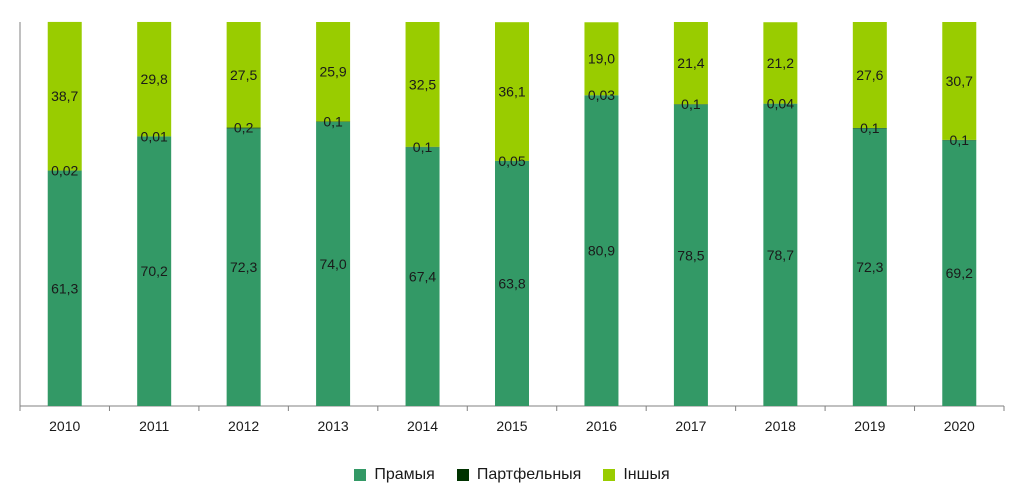  Describe the element at coordinates (360, 475) in the screenshot. I see `legend-swatch-direct` at that location.